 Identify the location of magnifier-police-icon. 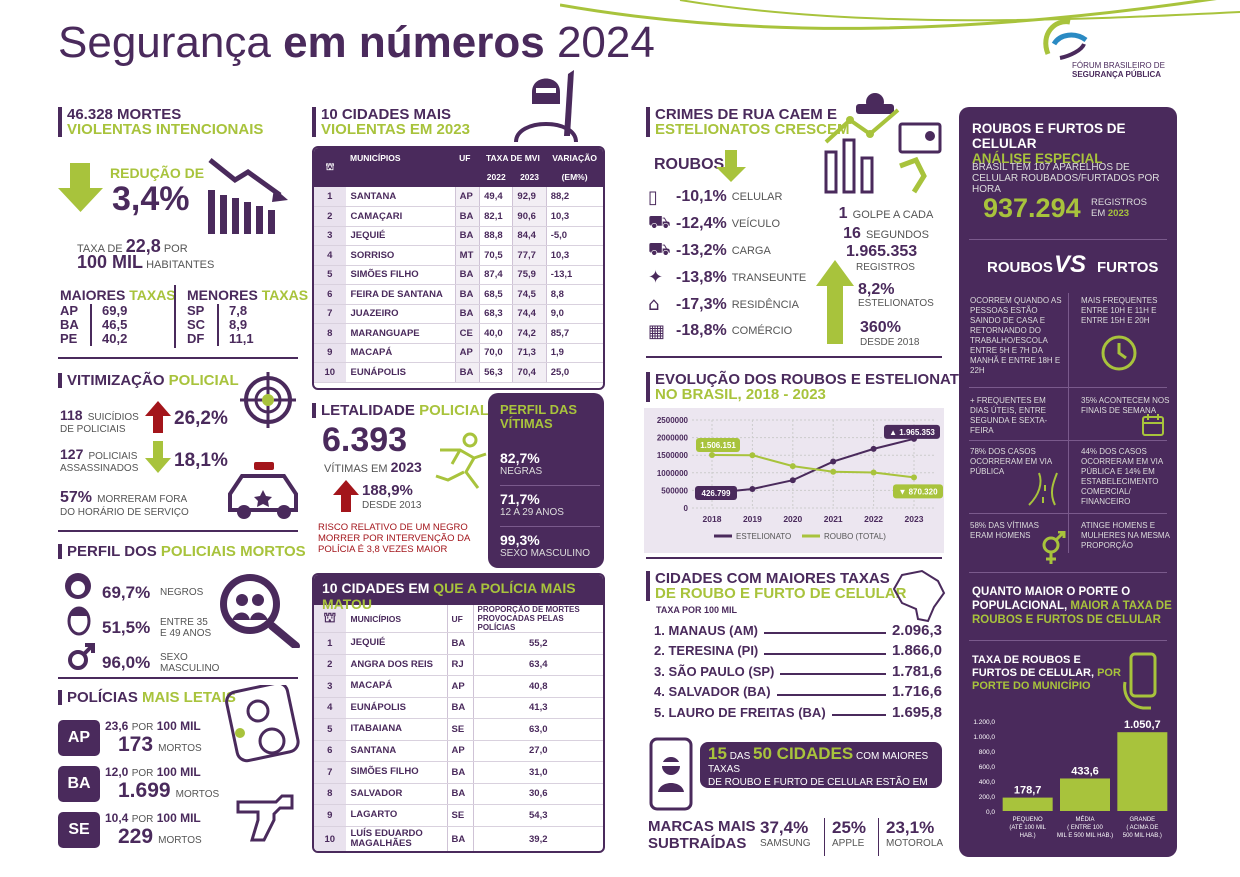
(260, 611).